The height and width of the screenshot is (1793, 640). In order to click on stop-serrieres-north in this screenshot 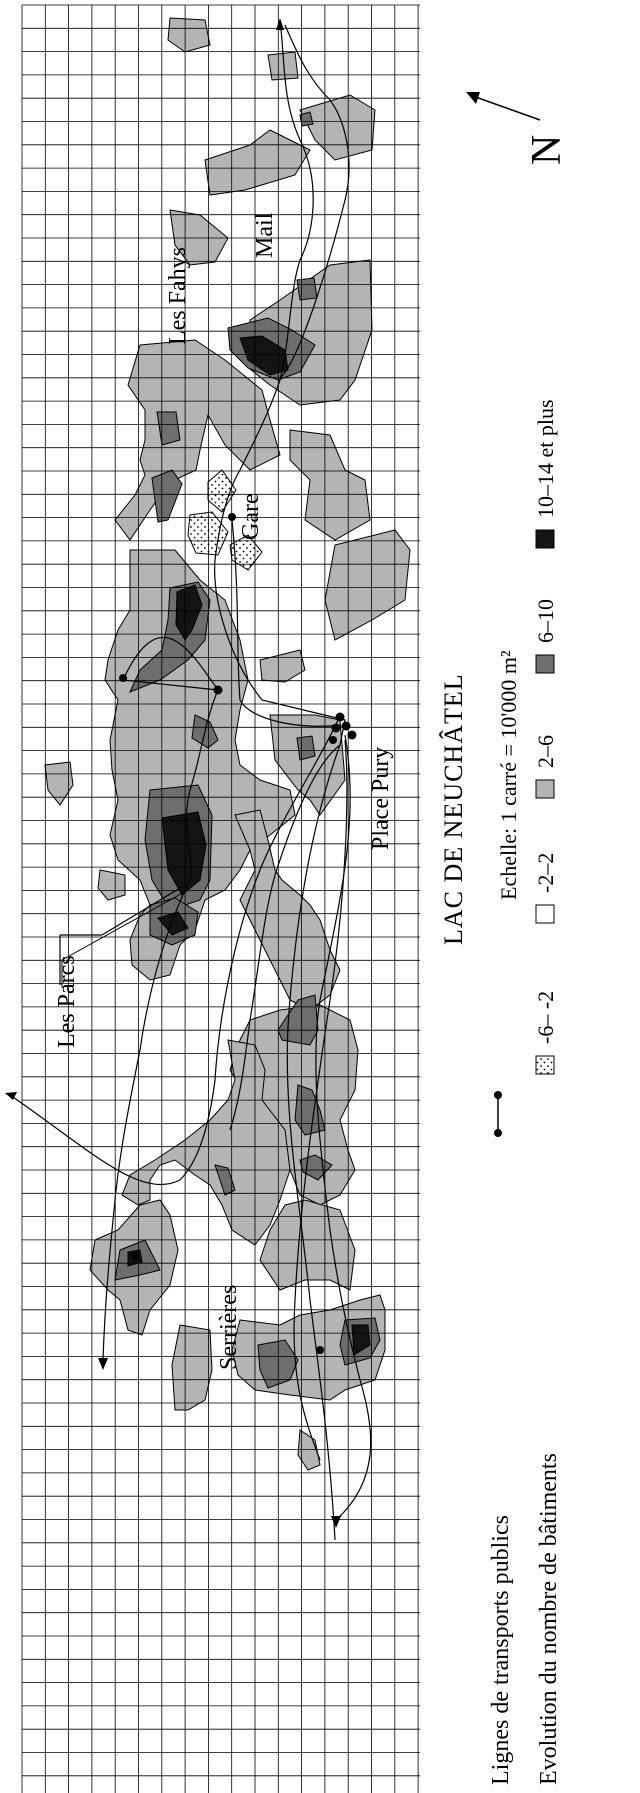, I will do `click(135, 1256)`.